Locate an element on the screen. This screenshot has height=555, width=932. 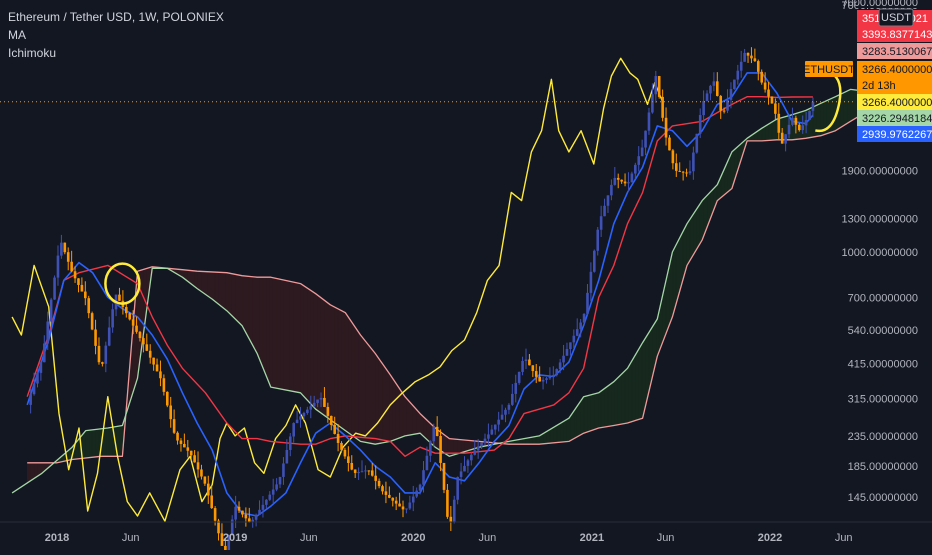
ma-indicator-label: MA is located at coordinates (116, 35).